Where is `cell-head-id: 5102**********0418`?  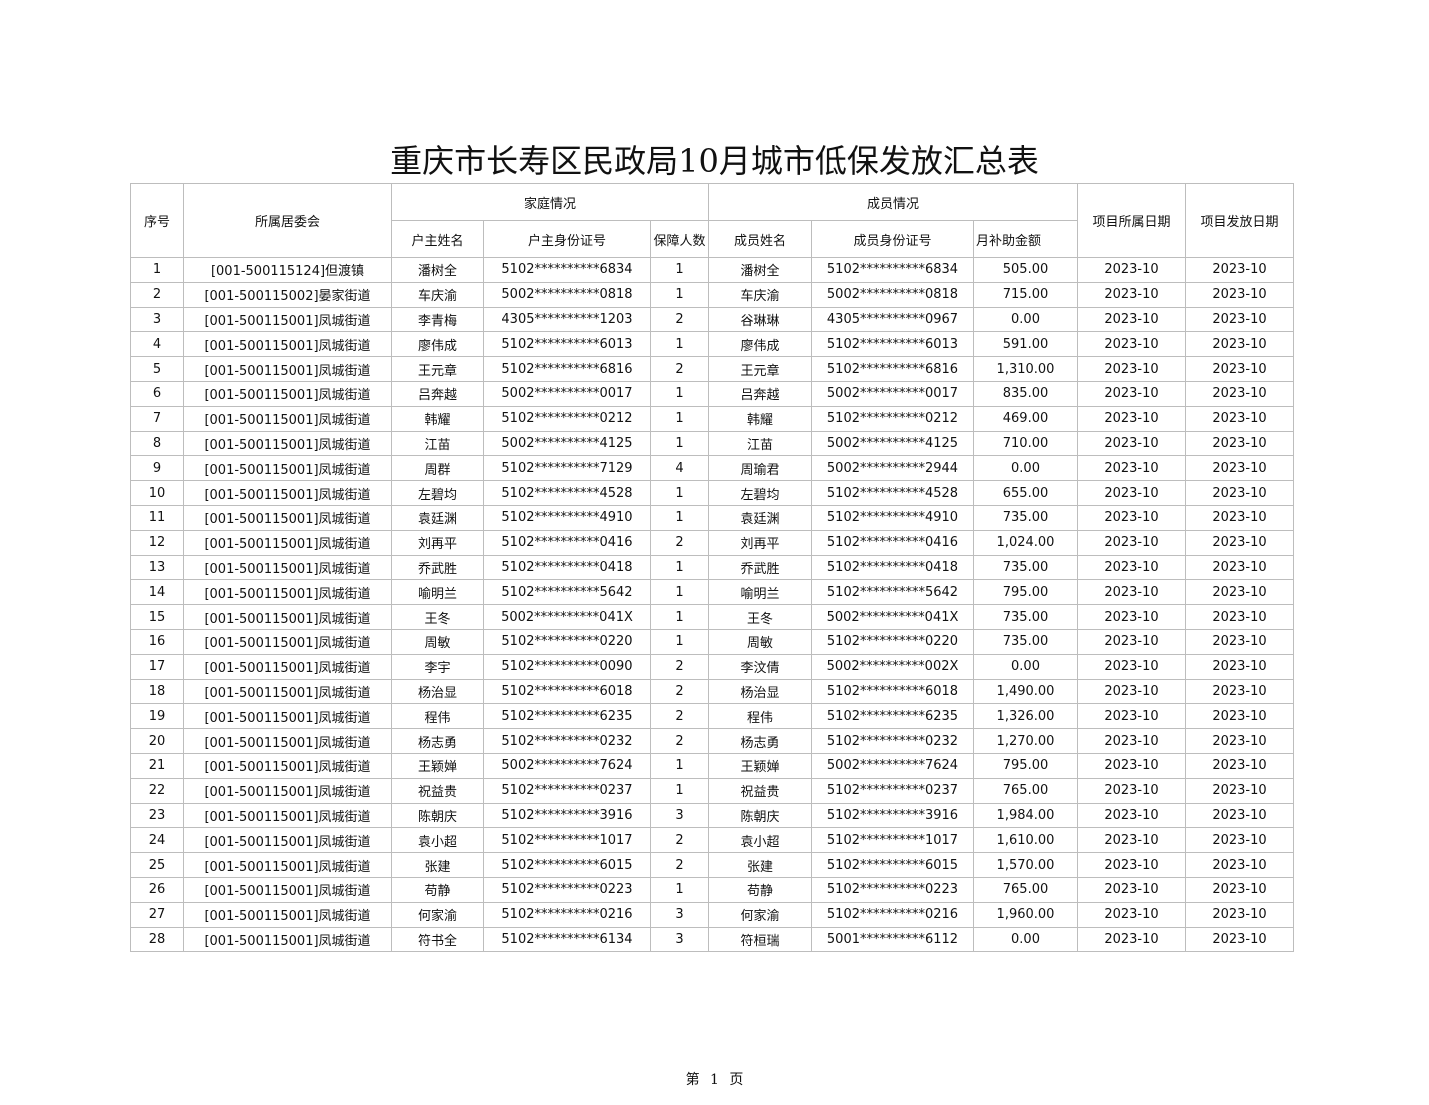 cell-head-id: 5102**********0418 is located at coordinates (567, 567).